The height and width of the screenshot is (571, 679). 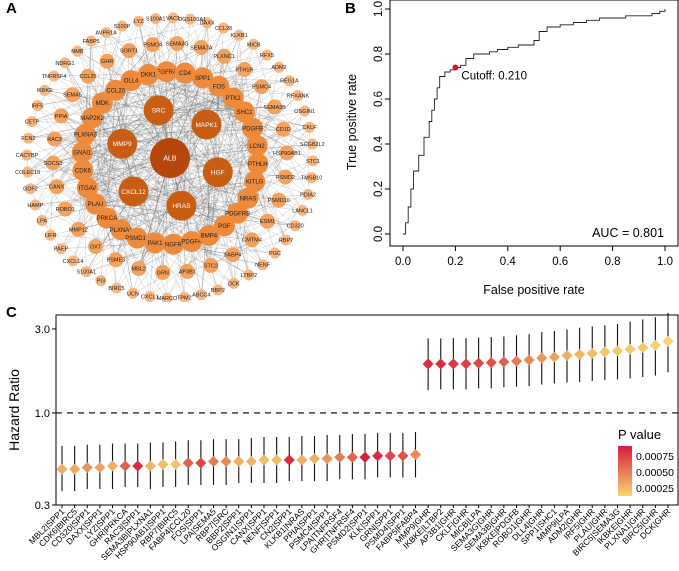 I want to click on network-node-label: ESM1, so click(x=267, y=222).